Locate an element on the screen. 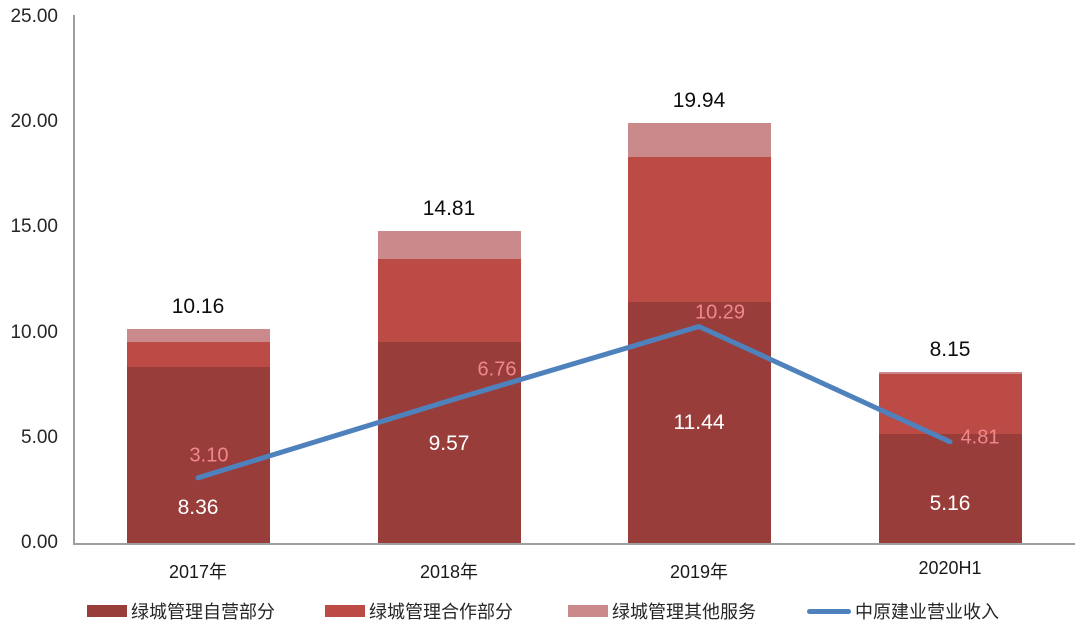  y-axis-tick-label: 0.00 is located at coordinates (39, 542).